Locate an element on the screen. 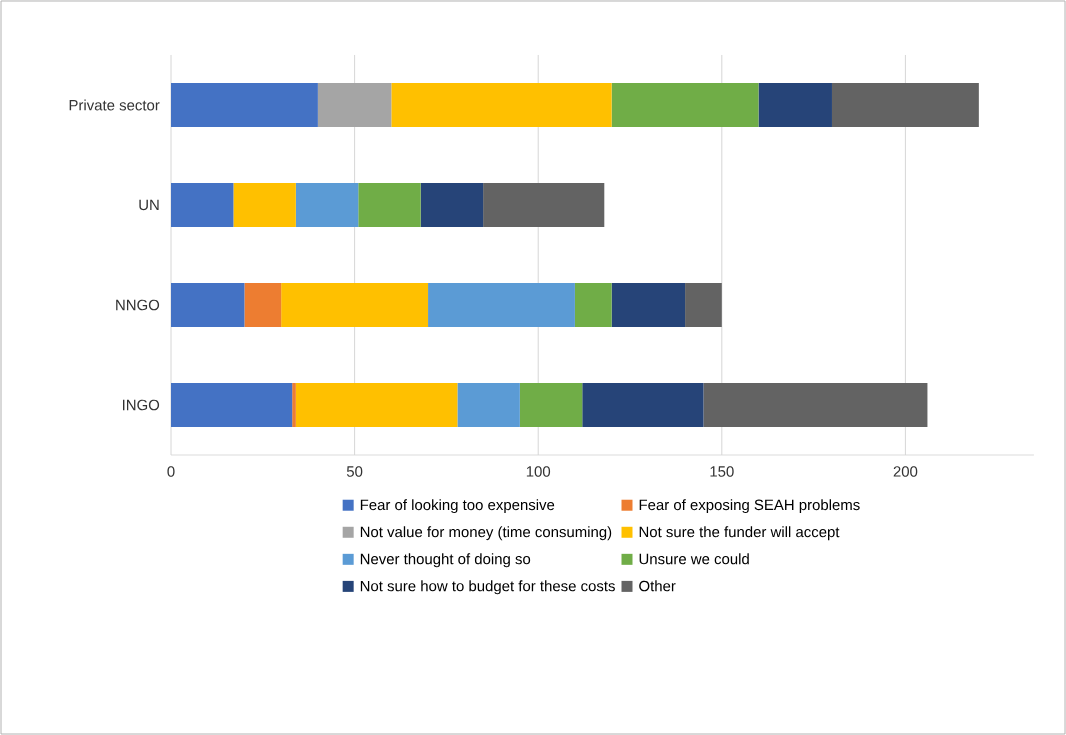 The width and height of the screenshot is (1066, 735). legend-label: Not sure the funder will accept is located at coordinates (739, 533).